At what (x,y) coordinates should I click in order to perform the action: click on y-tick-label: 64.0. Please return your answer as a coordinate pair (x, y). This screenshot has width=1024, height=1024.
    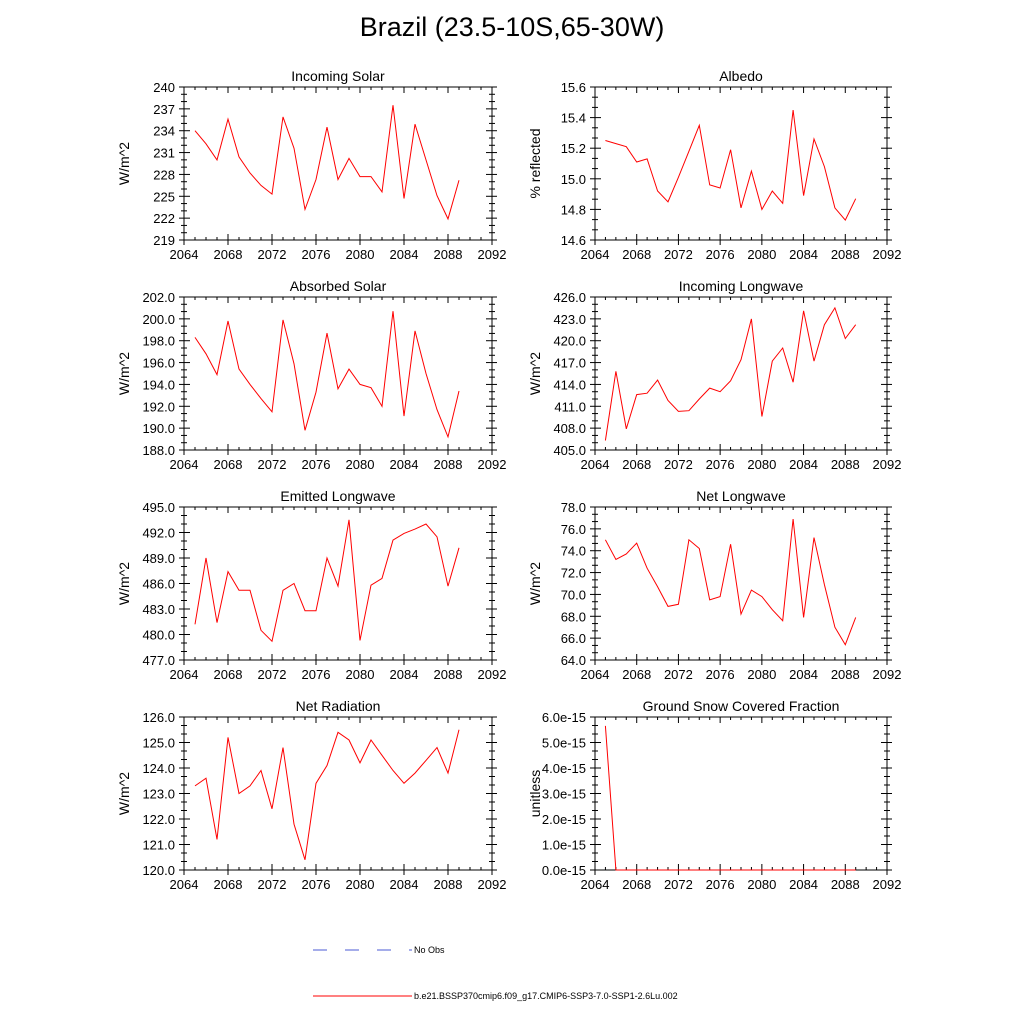
    Looking at the image, I should click on (573, 660).